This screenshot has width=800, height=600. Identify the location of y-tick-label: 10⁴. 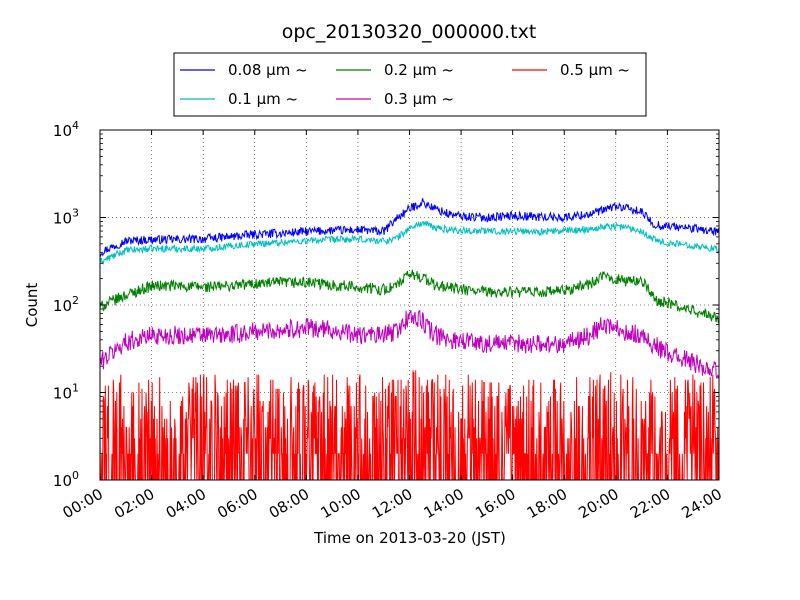
(66, 129).